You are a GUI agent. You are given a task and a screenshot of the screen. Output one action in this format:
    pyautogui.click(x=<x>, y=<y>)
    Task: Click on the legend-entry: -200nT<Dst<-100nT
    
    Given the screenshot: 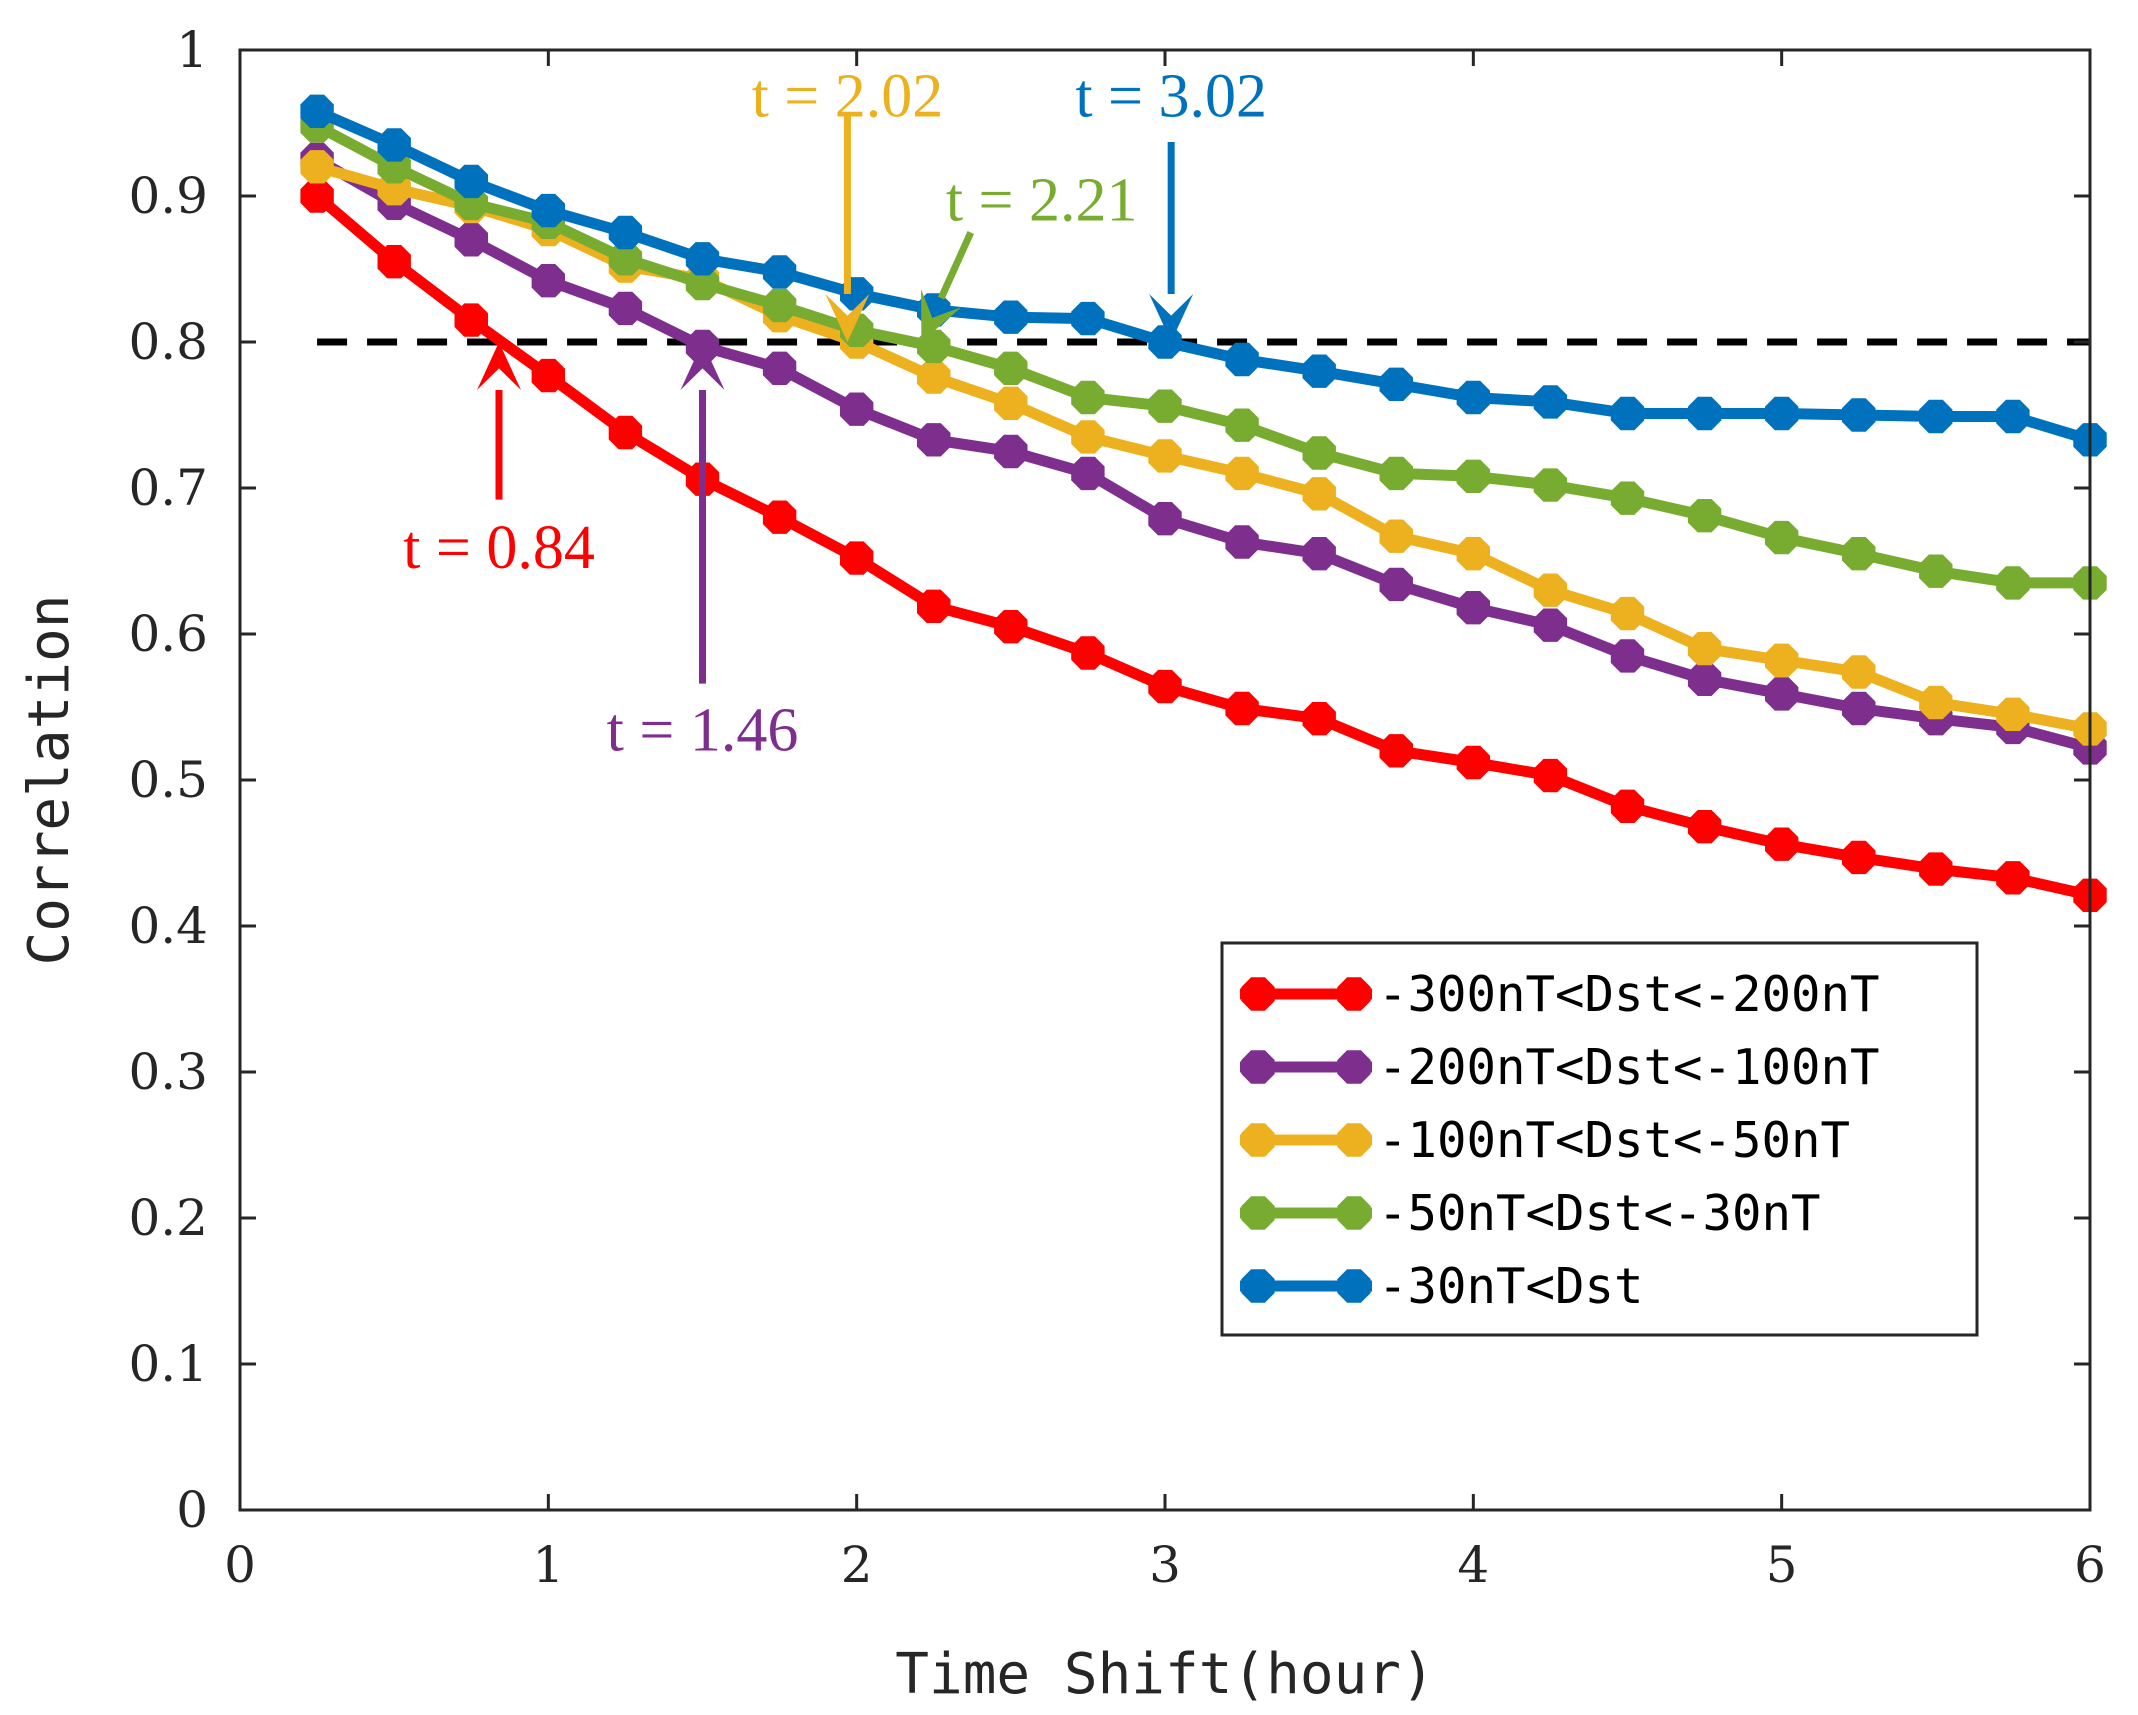 What is the action you would take?
    pyautogui.click(x=1560, y=1067)
    